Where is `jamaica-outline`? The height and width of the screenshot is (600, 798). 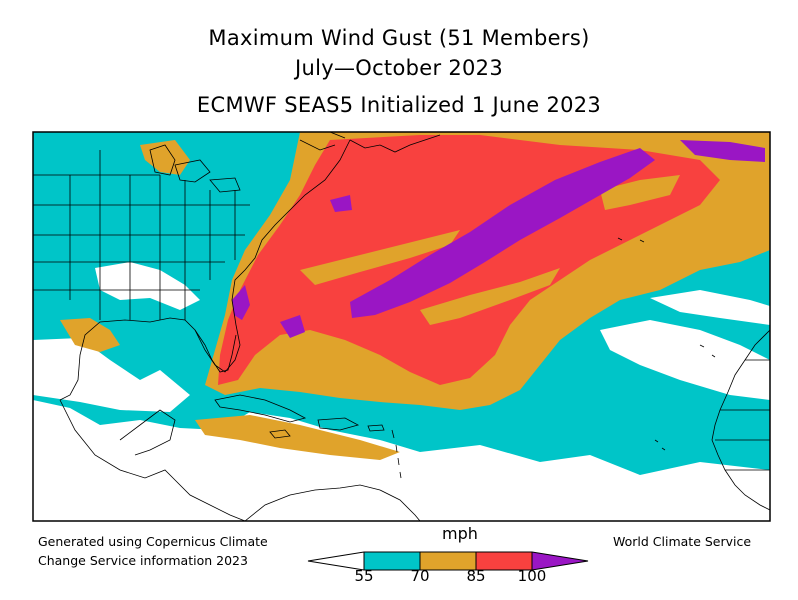
jamaica-outline is located at coordinates (280, 434).